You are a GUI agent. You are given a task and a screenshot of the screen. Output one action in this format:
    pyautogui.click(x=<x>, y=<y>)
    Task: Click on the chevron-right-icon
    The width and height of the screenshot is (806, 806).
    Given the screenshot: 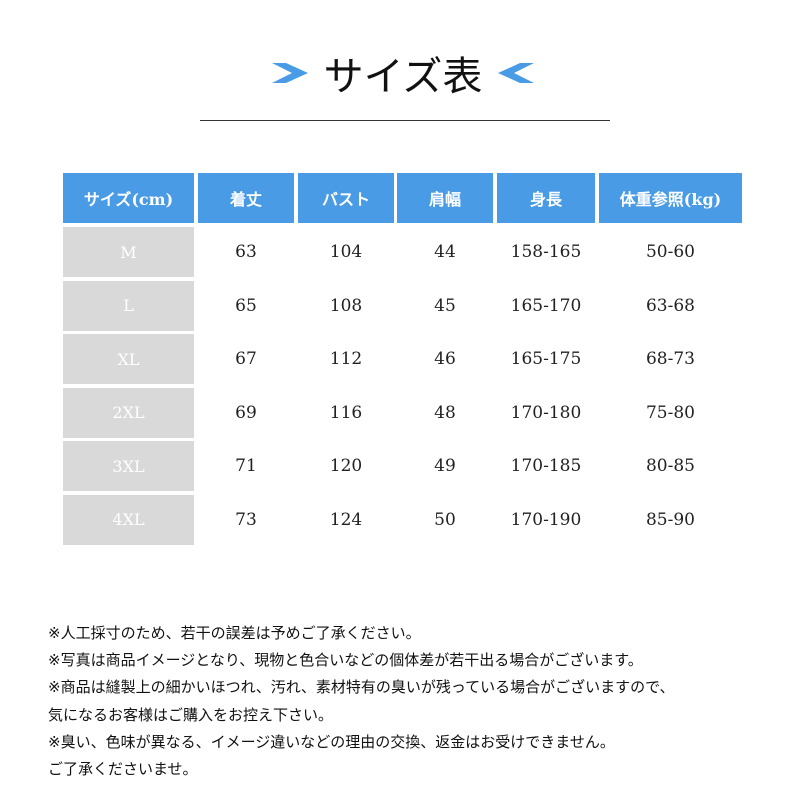 What is the action you would take?
    pyautogui.click(x=289, y=73)
    